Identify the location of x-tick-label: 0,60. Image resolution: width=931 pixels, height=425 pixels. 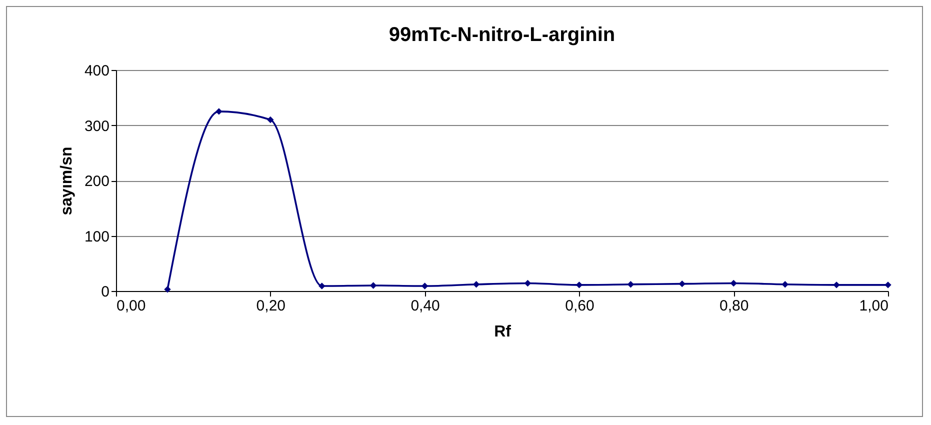
(579, 306).